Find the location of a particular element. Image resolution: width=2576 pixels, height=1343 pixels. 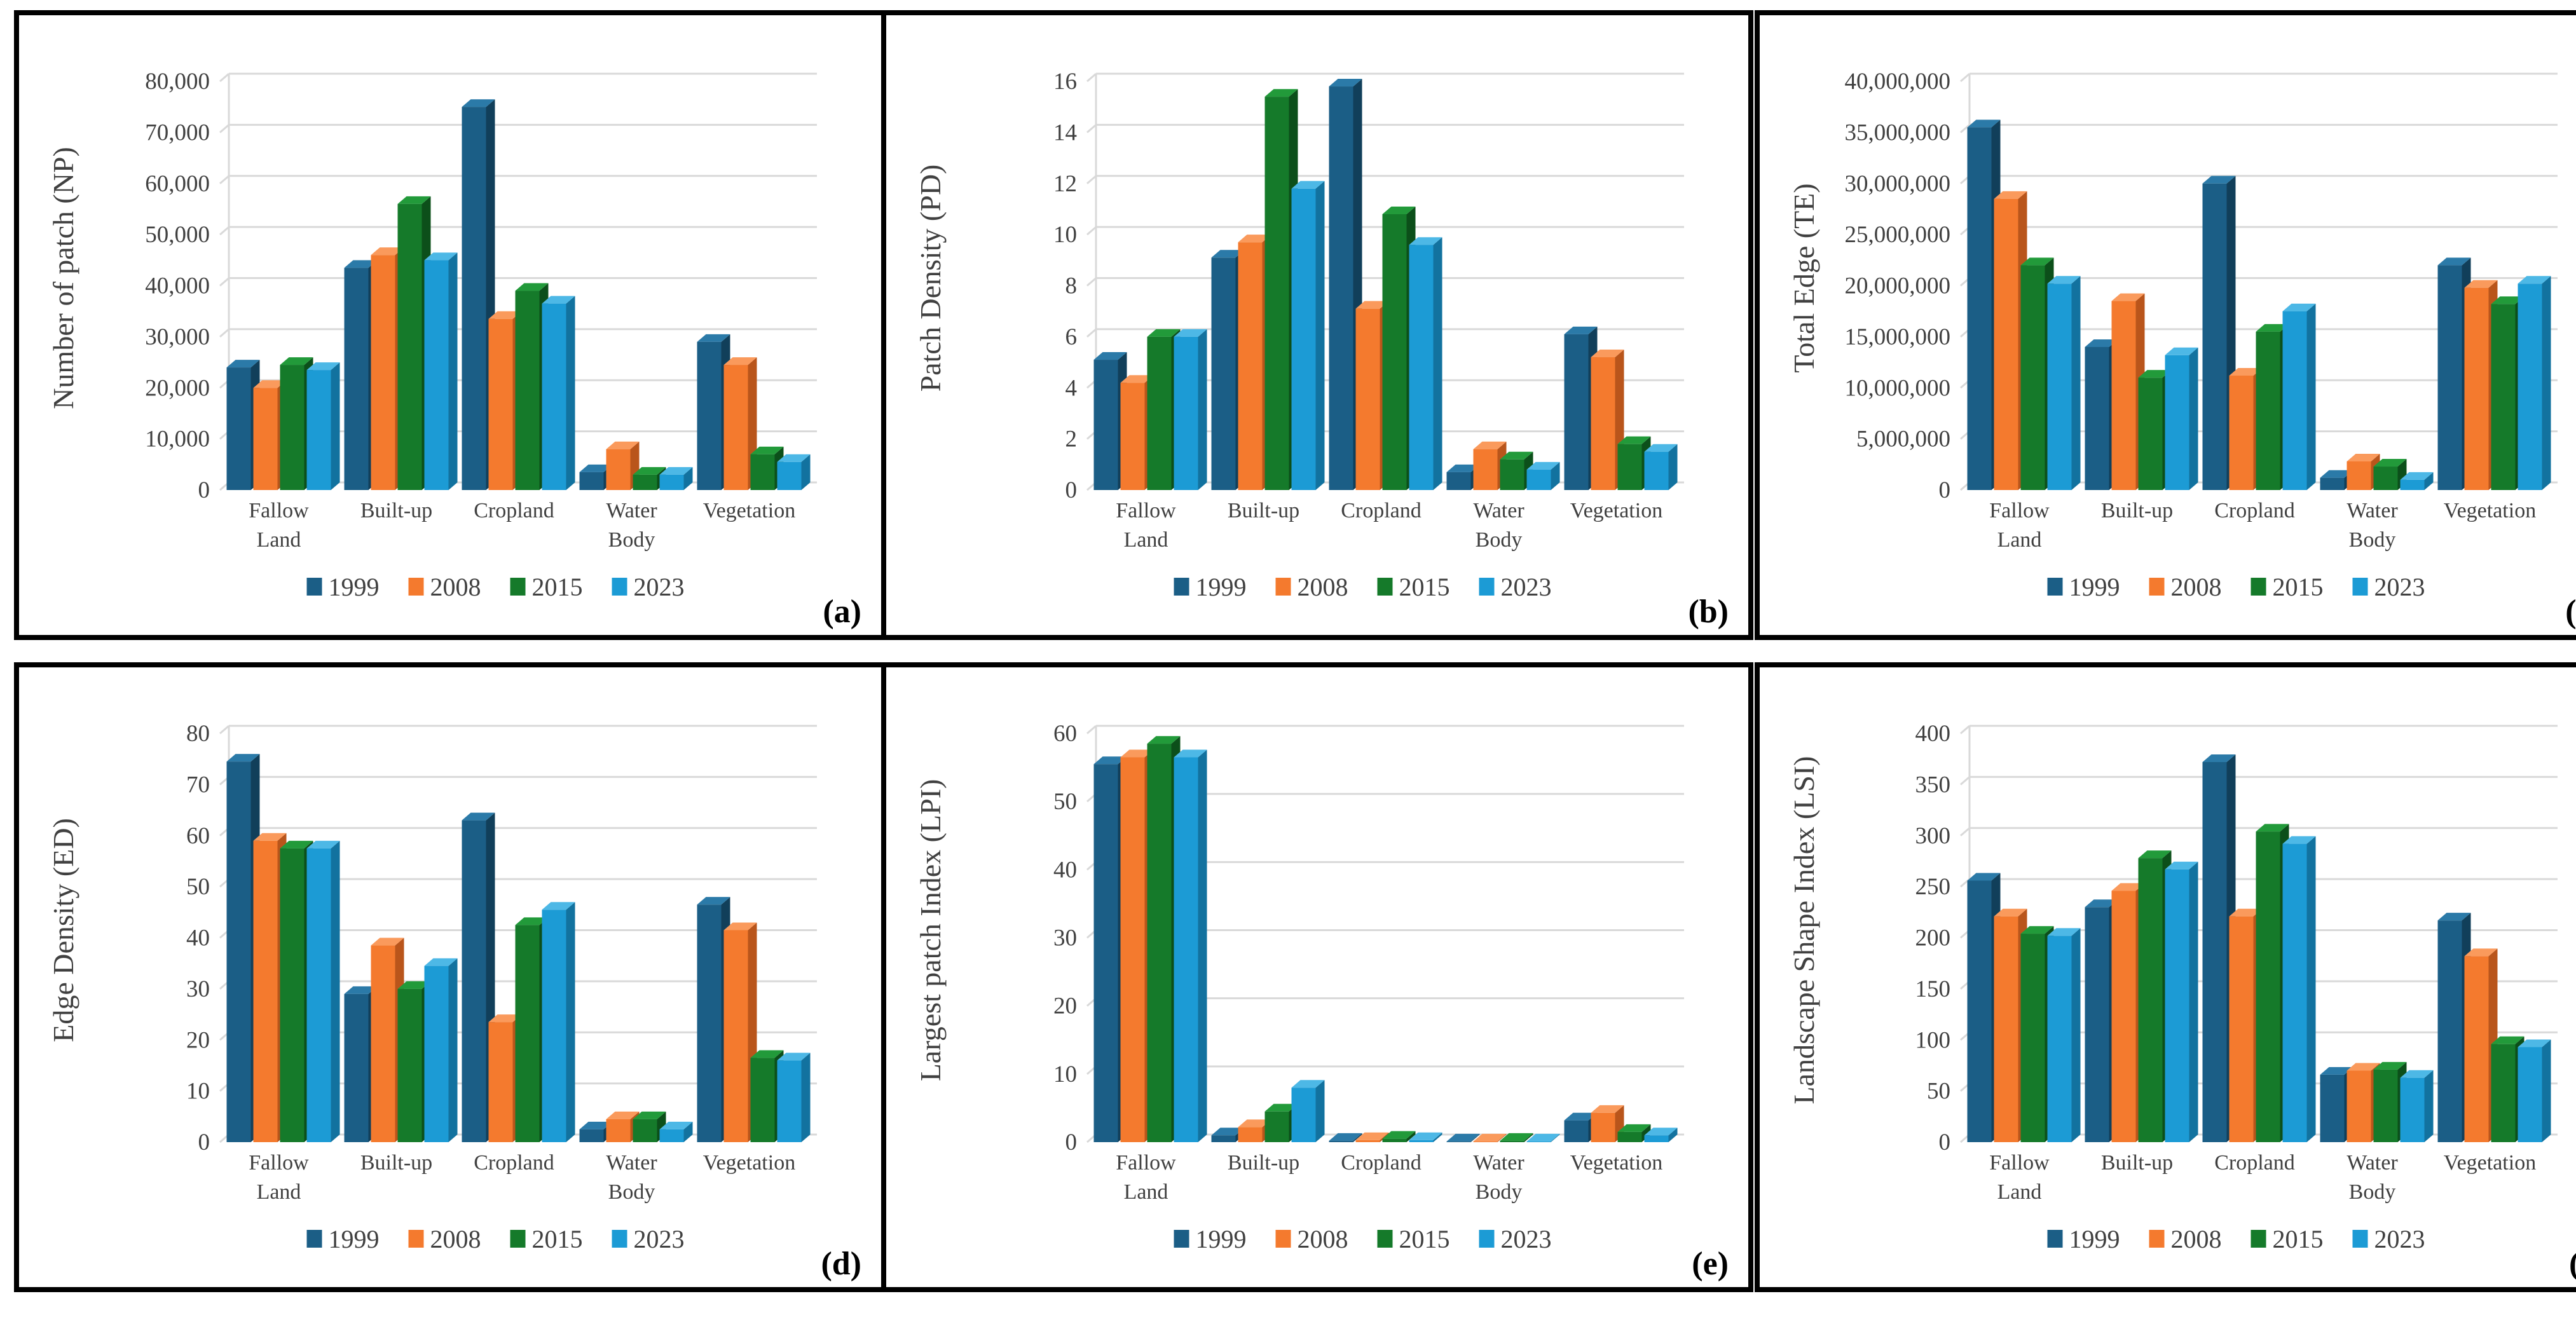

panel-tag: (a) is located at coordinates (842, 612).